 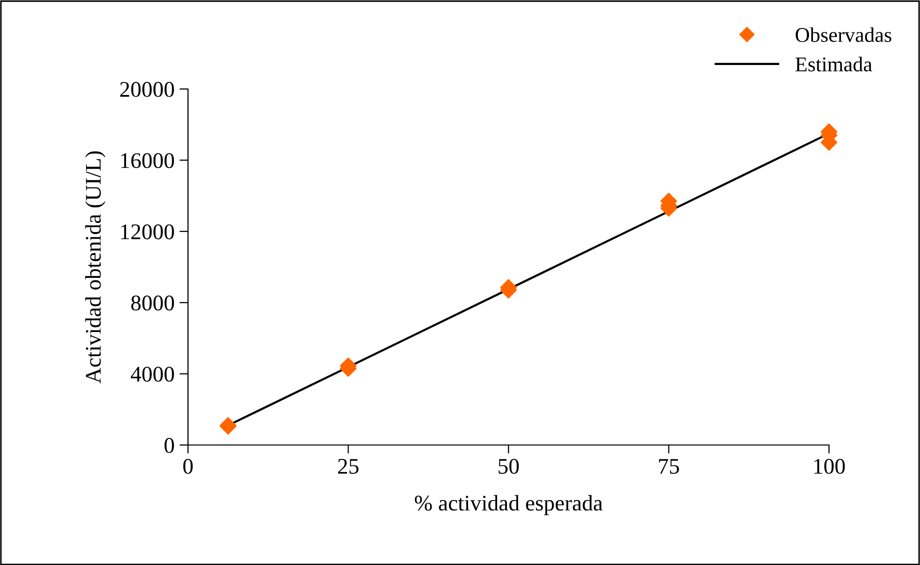 What do you see at coordinates (147, 160) in the screenshot?
I see `y-tick-label: 16000` at bounding box center [147, 160].